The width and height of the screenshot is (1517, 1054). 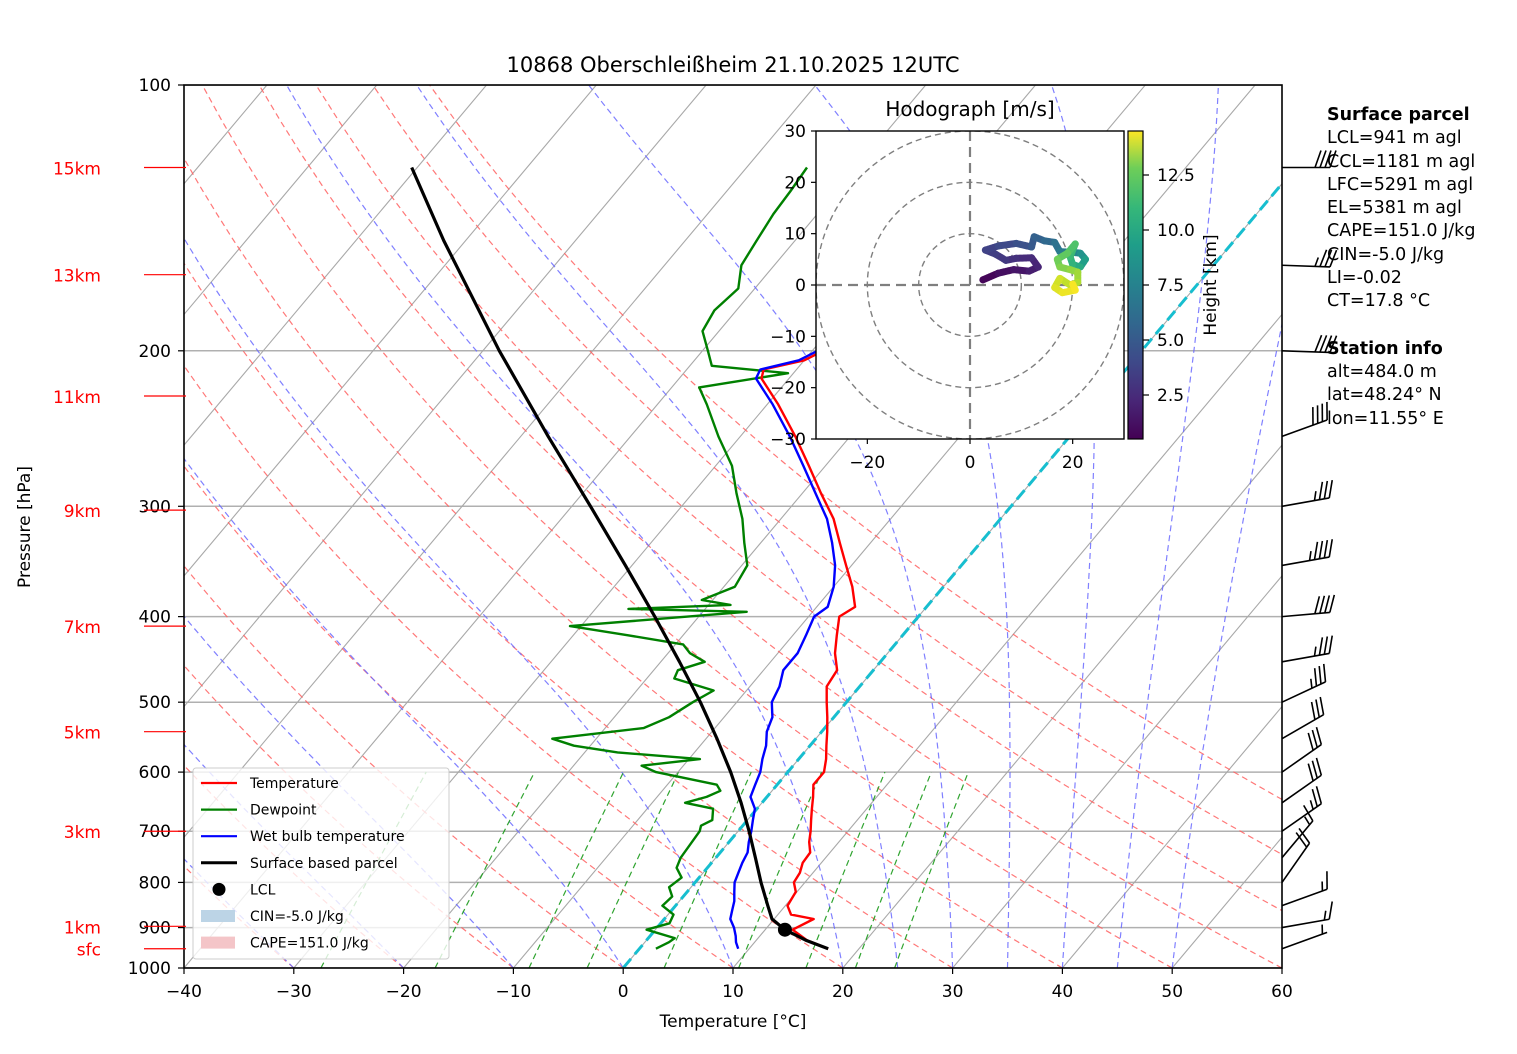 I want to click on dewpoint-line, so click(x=679, y=558).